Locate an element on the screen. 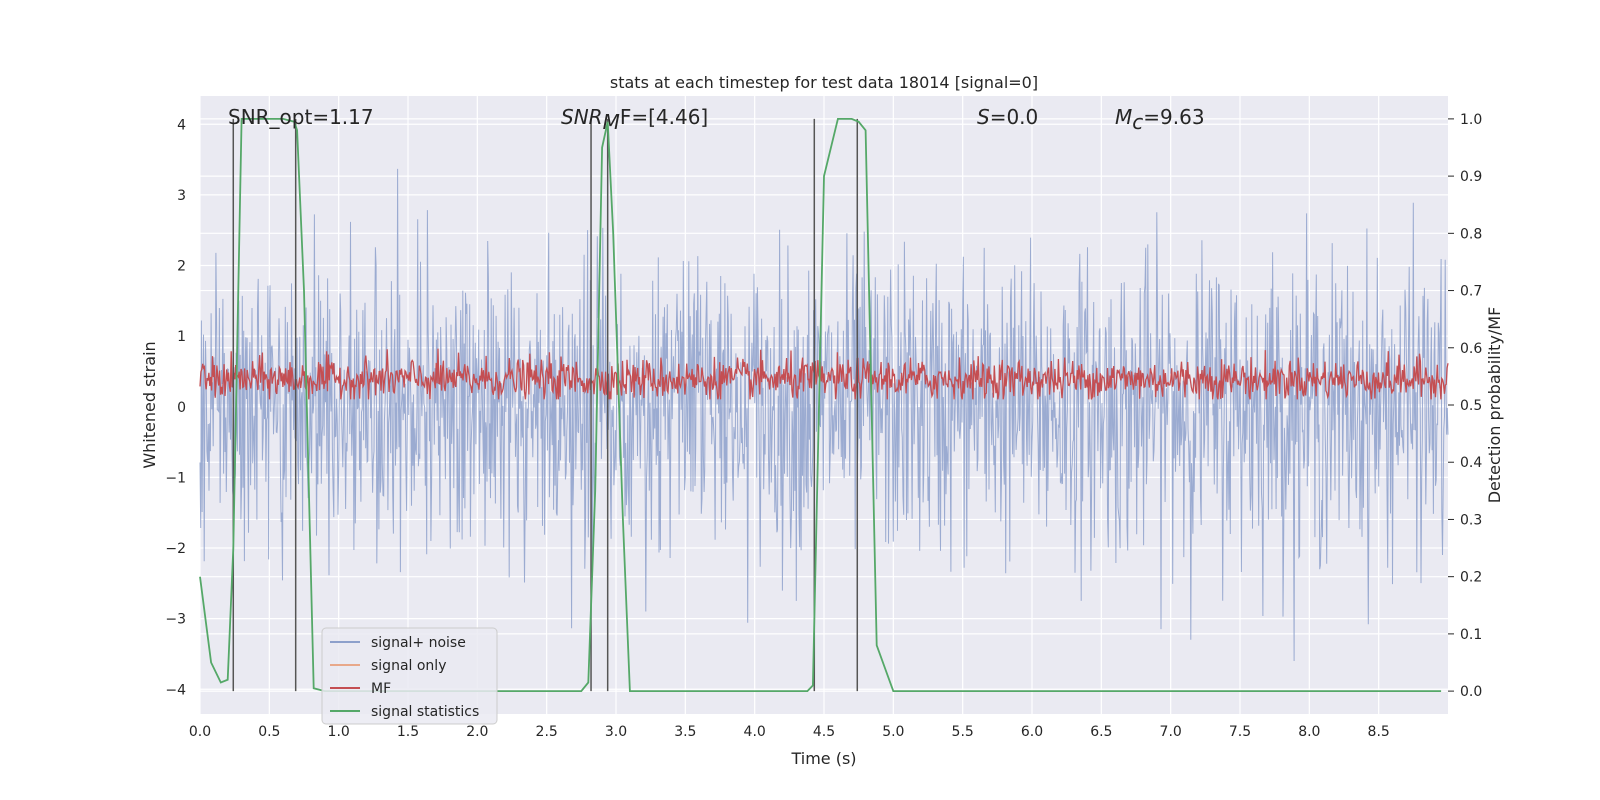 The width and height of the screenshot is (1600, 800). x-tick-label-7: 3.5 is located at coordinates (685, 732).